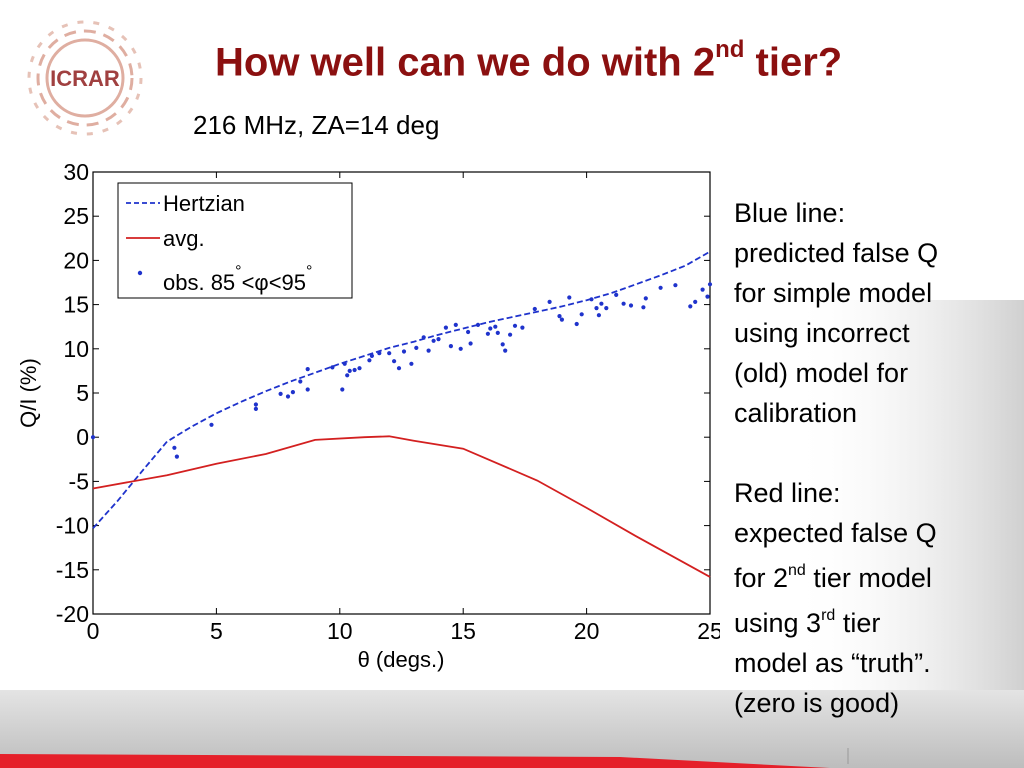 This screenshot has width=1024, height=768. I want to click on legend-obs-mid: <φ<95, so click(274, 282).